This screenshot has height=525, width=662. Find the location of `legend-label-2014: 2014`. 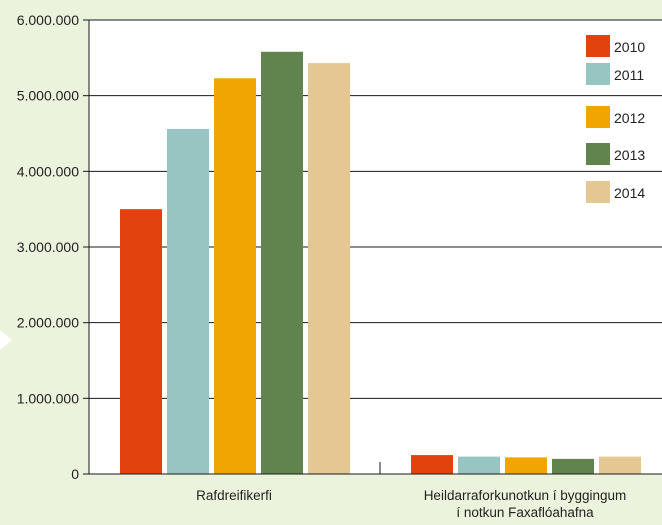

legend-label-2014: 2014 is located at coordinates (629, 193).